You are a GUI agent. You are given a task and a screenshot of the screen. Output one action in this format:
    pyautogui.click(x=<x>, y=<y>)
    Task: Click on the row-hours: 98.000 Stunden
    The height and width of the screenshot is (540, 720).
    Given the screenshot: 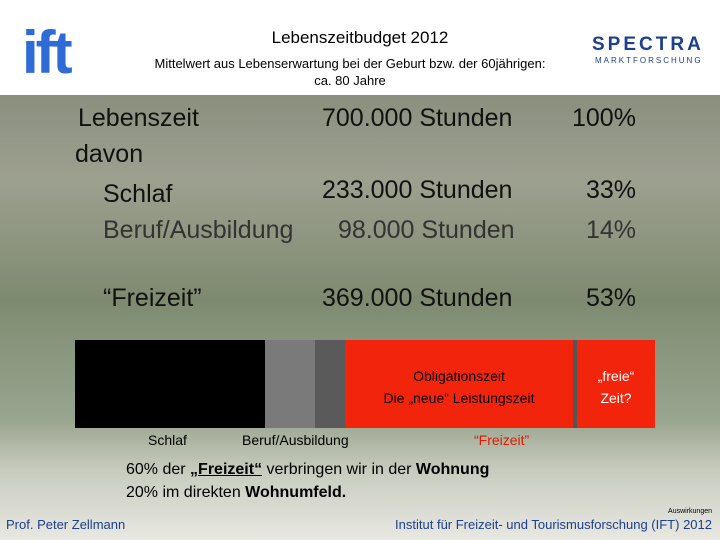 What is the action you would take?
    pyautogui.click(x=426, y=230)
    